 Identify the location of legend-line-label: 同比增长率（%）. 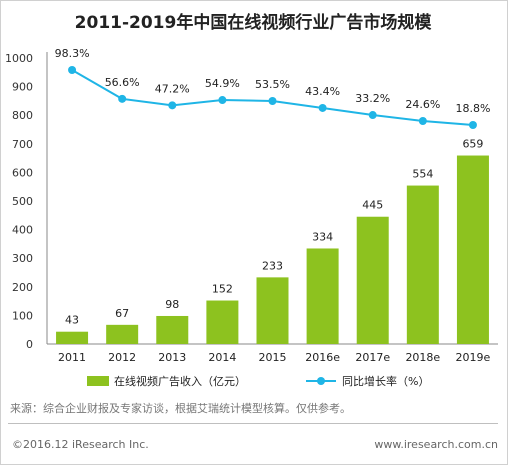
(385, 381).